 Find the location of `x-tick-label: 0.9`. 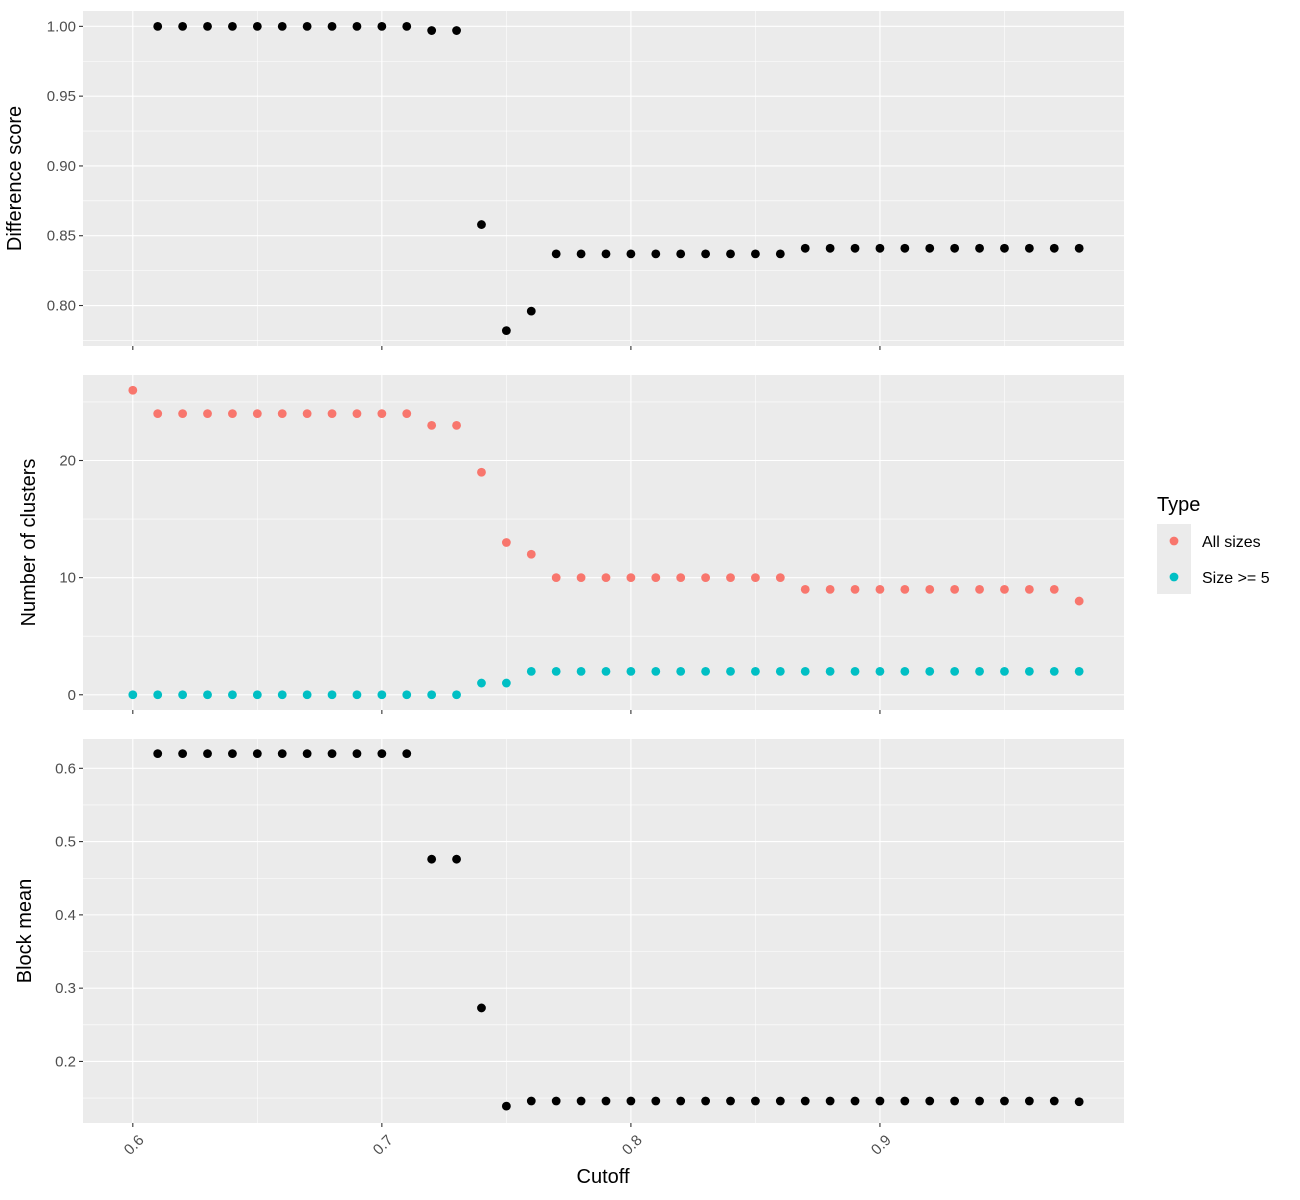

x-tick-label: 0.9 is located at coordinates (881, 1145).